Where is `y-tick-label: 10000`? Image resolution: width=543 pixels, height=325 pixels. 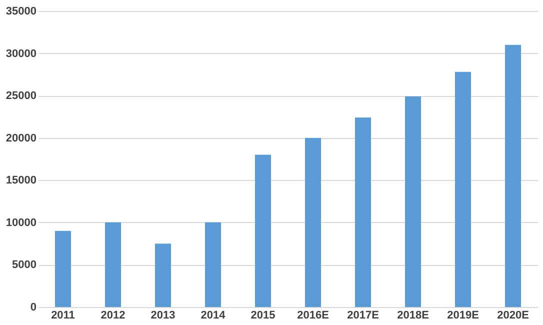
y-tick-label: 10000 is located at coordinates (21, 222).